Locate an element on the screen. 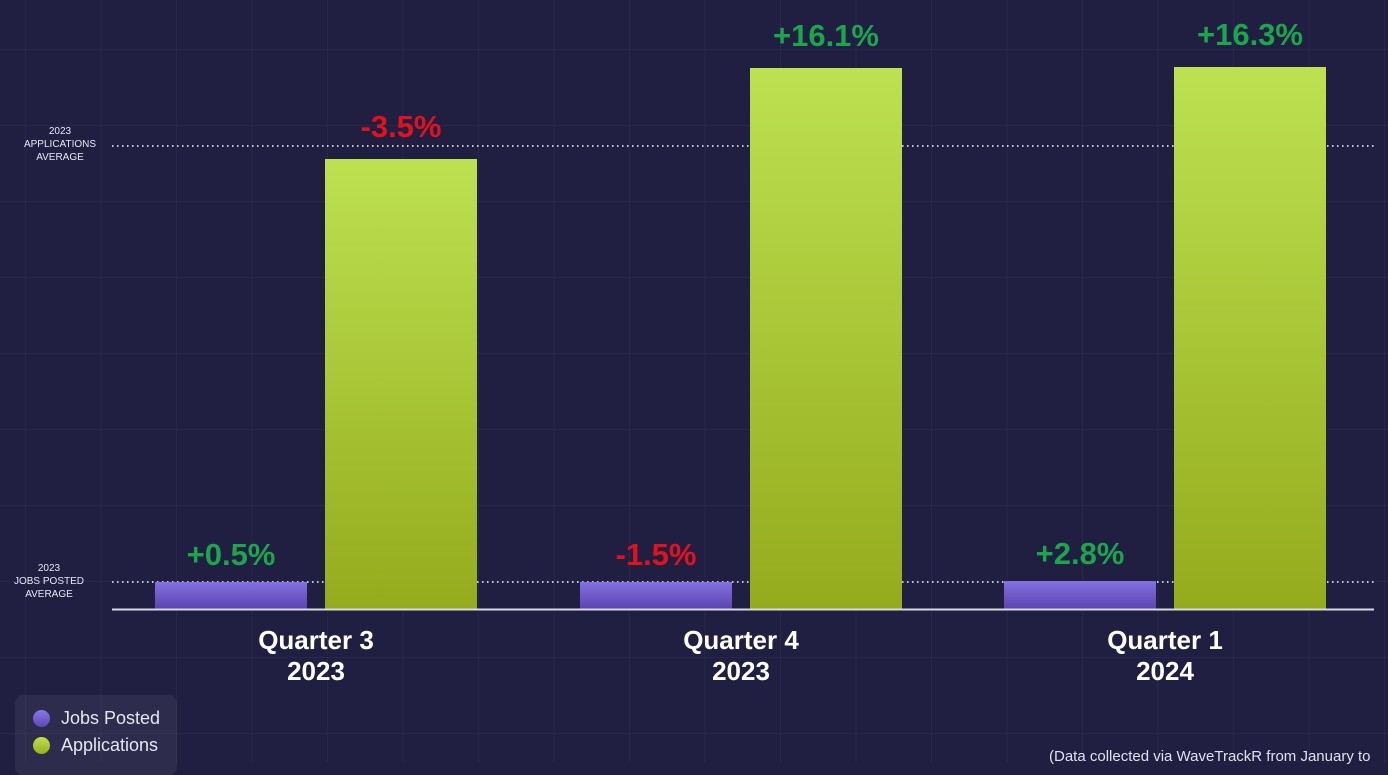 Image resolution: width=1388 pixels, height=775 pixels. legend: Jobs Posted Applications is located at coordinates (96, 735).